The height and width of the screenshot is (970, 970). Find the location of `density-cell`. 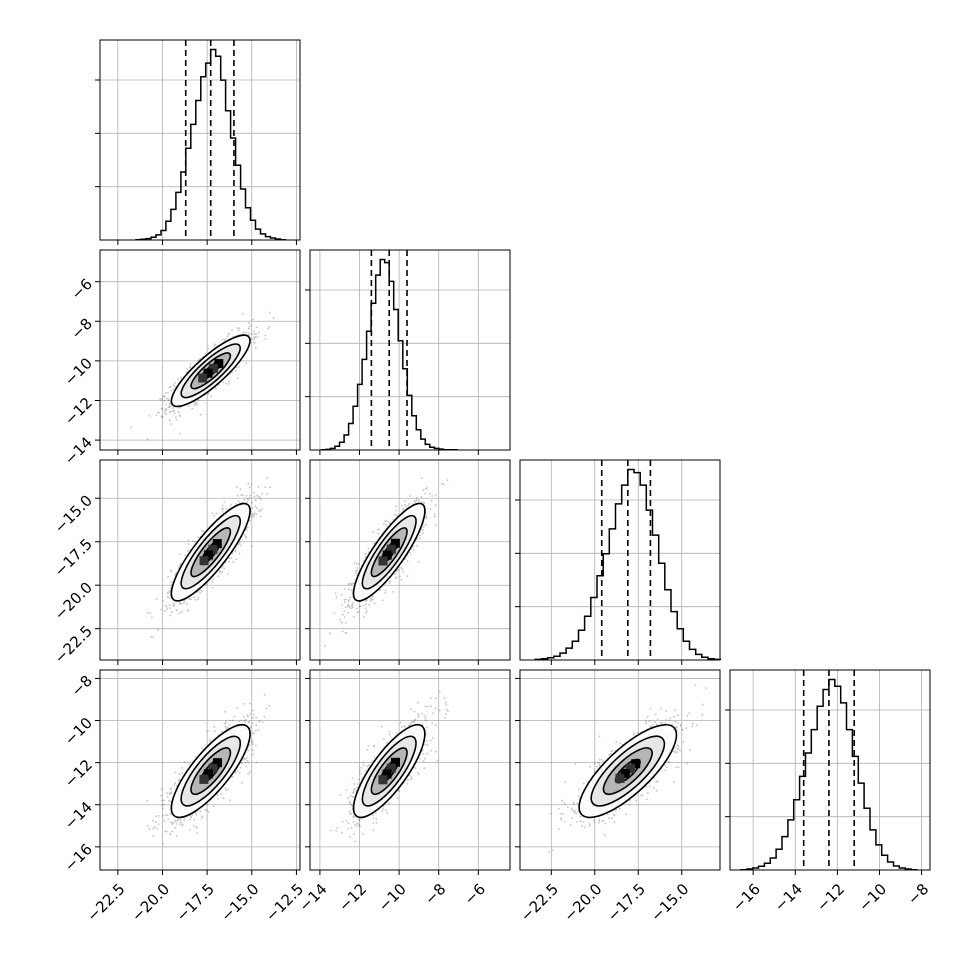

density-cell is located at coordinates (217, 544).